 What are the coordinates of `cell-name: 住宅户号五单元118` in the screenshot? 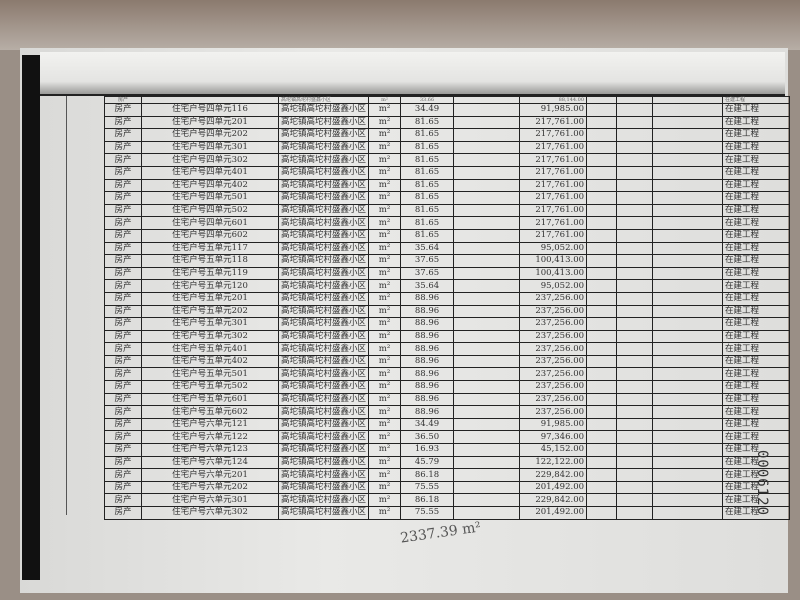 It's located at (210, 261).